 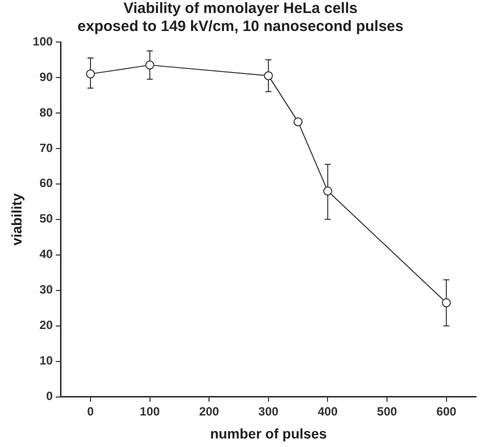 I want to click on y-tick-label: 0, so click(x=50, y=396).